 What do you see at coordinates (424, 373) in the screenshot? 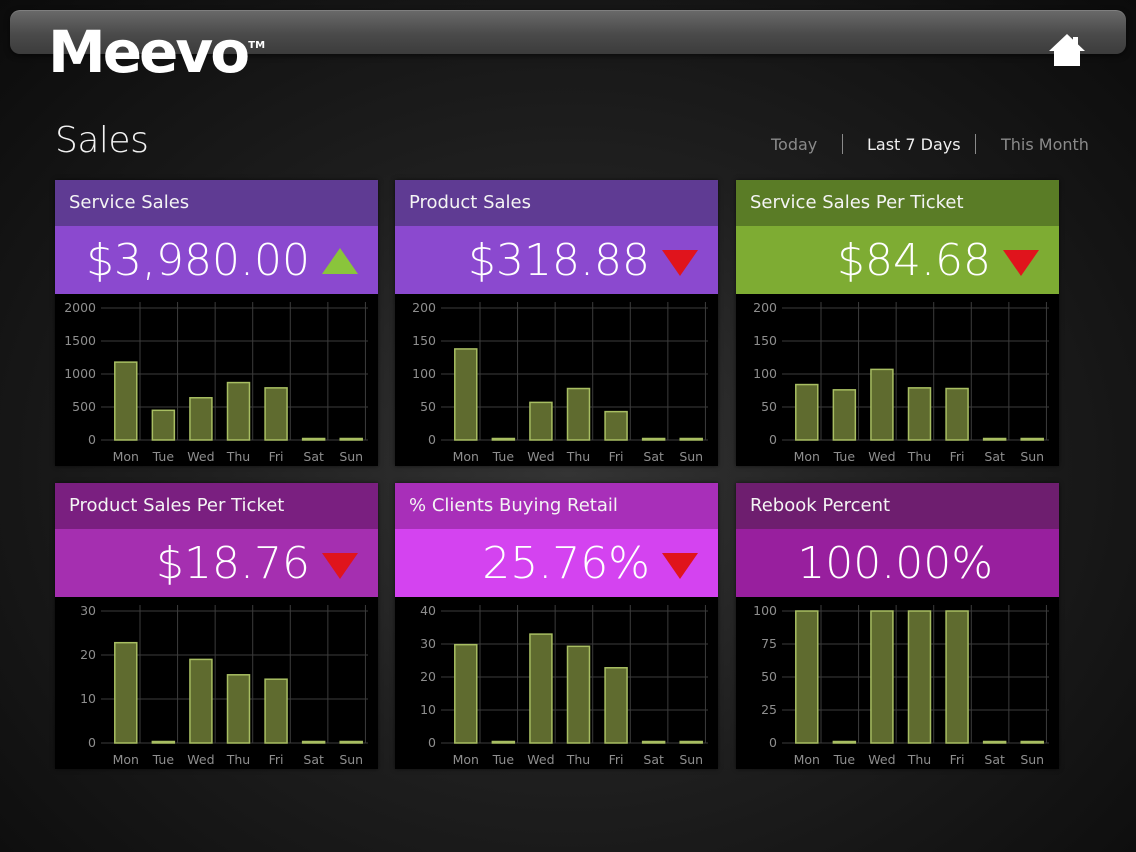
I see `y-tick-label: 100` at bounding box center [424, 373].